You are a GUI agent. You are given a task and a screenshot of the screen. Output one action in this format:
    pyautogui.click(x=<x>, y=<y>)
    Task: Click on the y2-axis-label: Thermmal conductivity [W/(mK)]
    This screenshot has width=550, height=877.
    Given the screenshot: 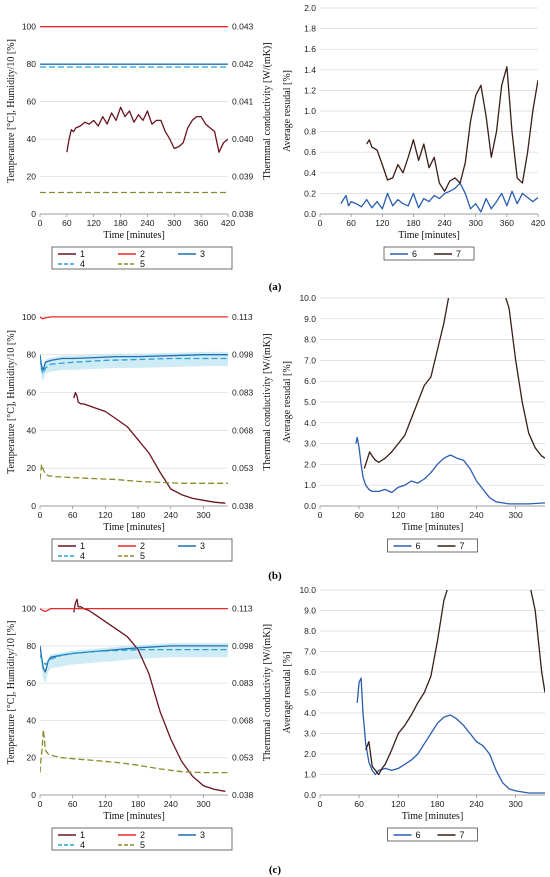 What is the action you would take?
    pyautogui.click(x=267, y=110)
    